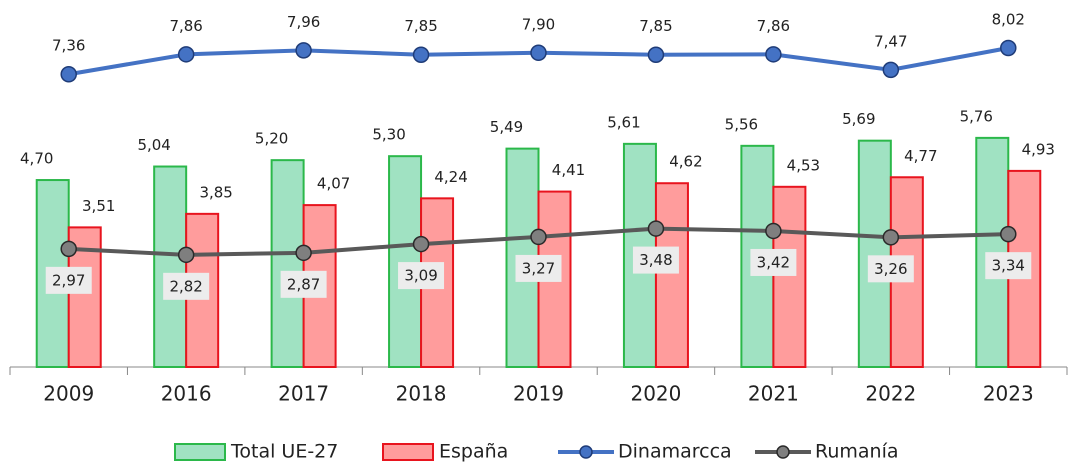 The image size is (1071, 466). I want to click on value-label: 2,97, so click(68, 280).